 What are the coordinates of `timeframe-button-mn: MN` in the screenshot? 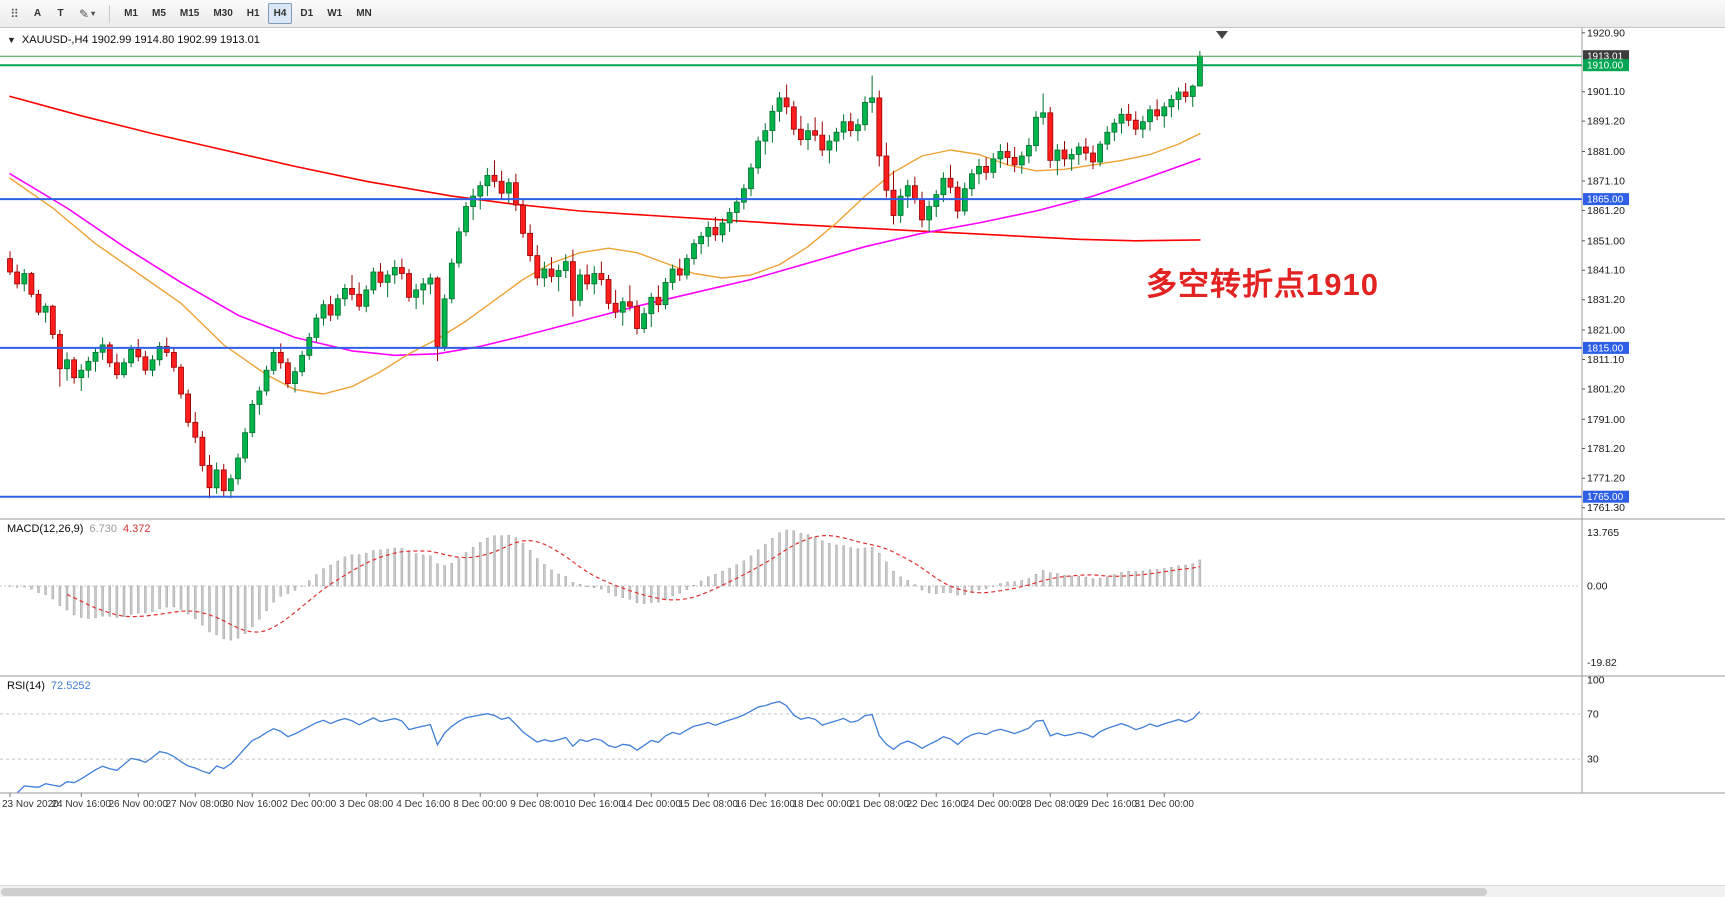 It's located at (364, 13).